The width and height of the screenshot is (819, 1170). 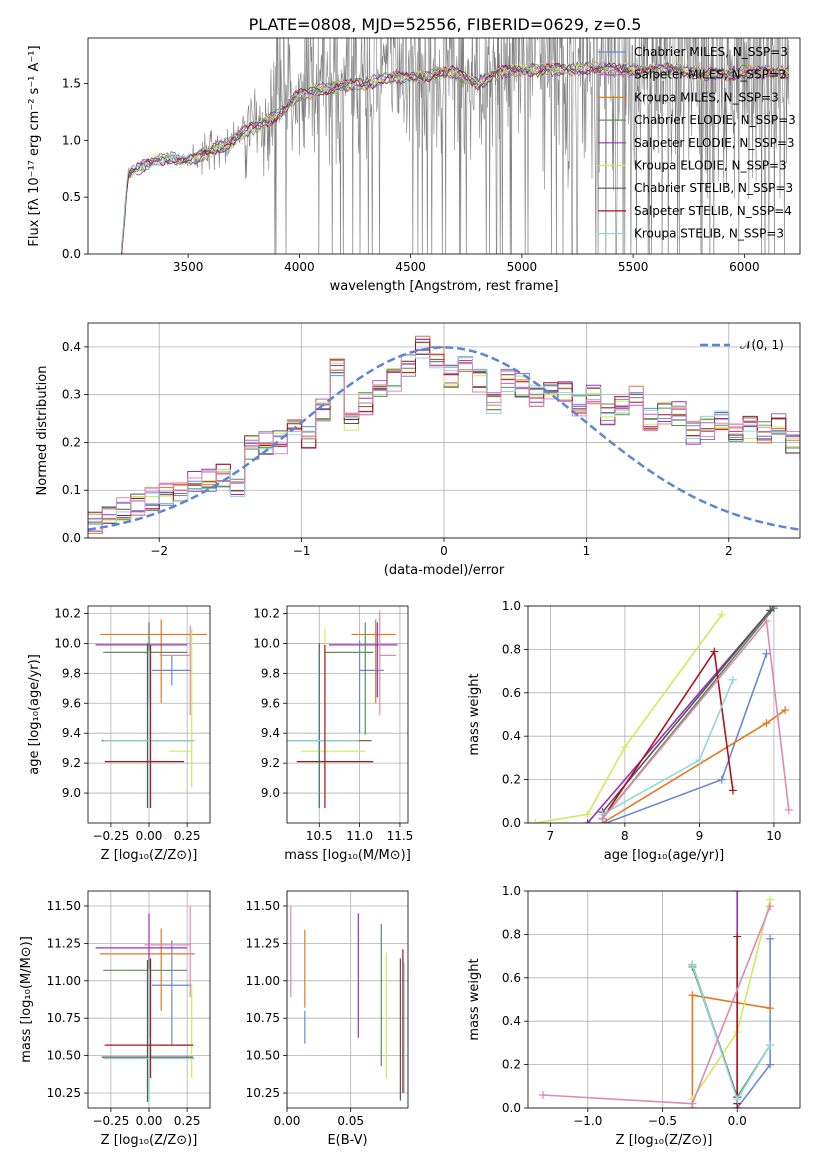 What do you see at coordinates (766, 723) in the screenshot?
I see `weight-marker-kroupa_miles` at bounding box center [766, 723].